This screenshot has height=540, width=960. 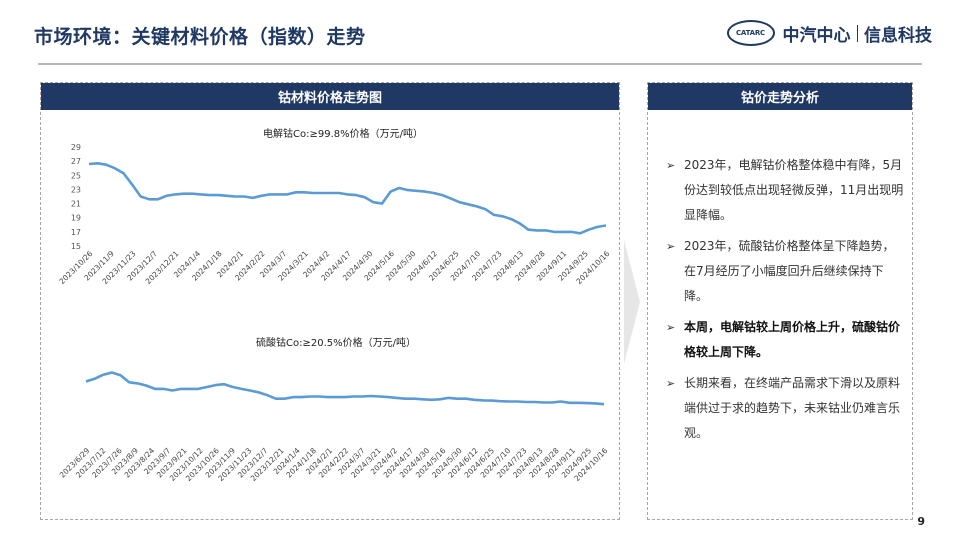 What do you see at coordinates (76, 147) in the screenshot?
I see `y-tick-label: 29` at bounding box center [76, 147].